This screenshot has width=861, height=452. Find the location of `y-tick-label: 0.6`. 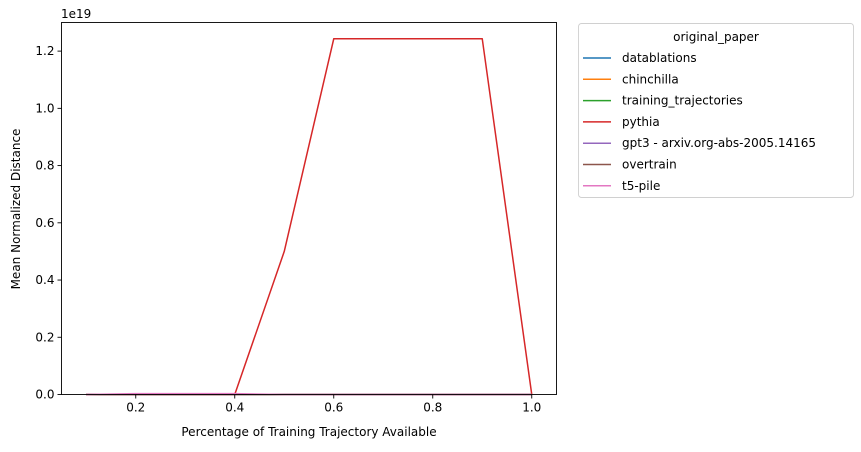

y-tick-label: 0.6 is located at coordinates (44, 223).